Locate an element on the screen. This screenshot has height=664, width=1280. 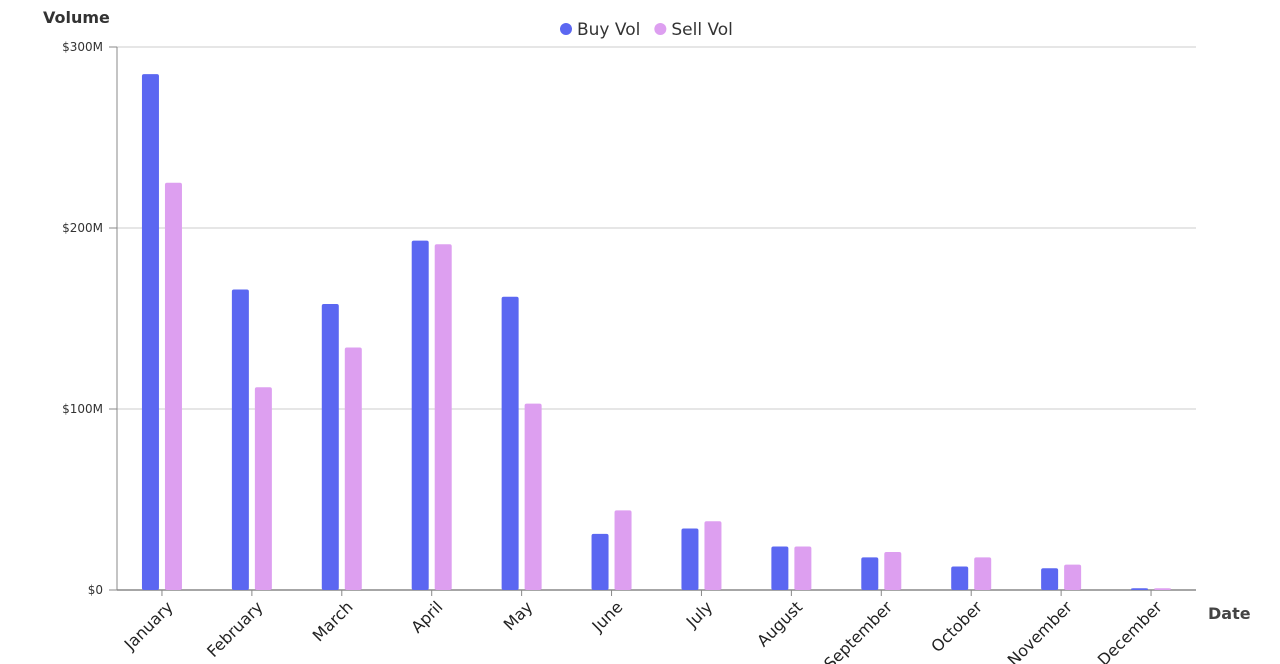
x-tick-label: August is located at coordinates (779, 623).